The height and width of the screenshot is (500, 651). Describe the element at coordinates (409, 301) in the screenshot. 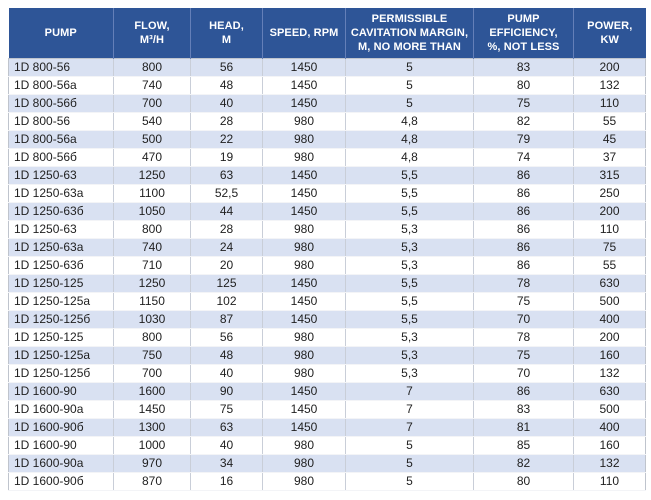

I see `value-cell: 5,5` at that location.